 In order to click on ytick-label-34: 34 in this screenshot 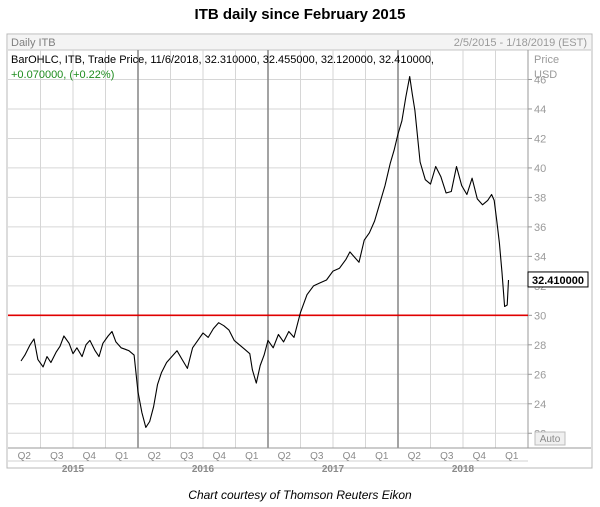, I will do `click(540, 257)`.